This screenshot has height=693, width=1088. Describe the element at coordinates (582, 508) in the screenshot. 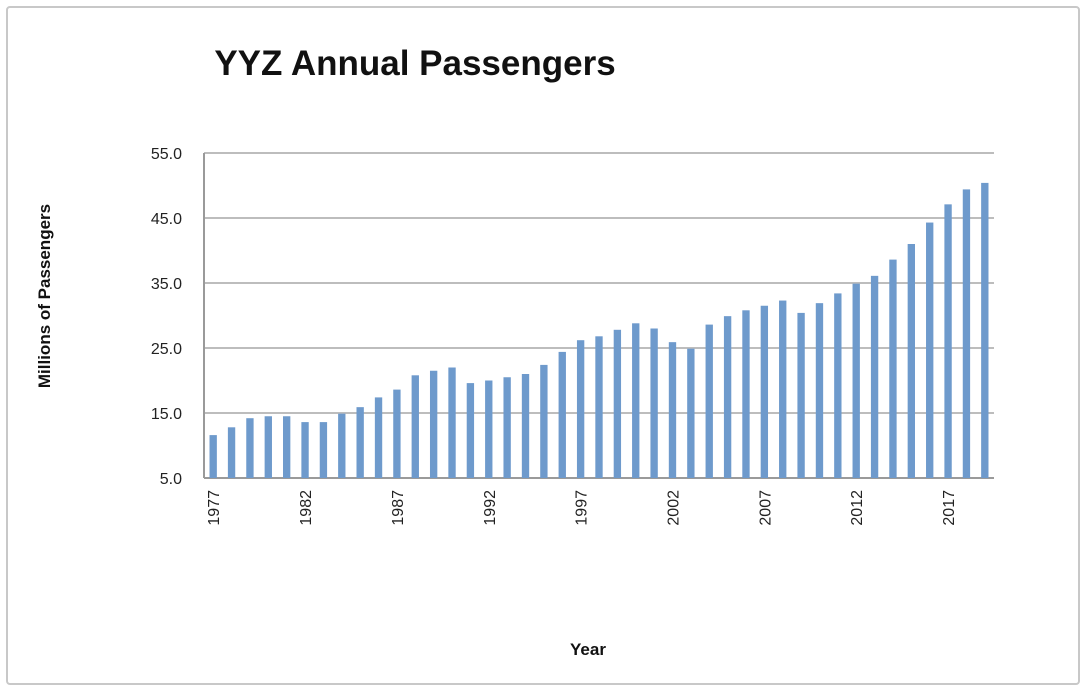

I see `x-tick-label: 1997` at that location.